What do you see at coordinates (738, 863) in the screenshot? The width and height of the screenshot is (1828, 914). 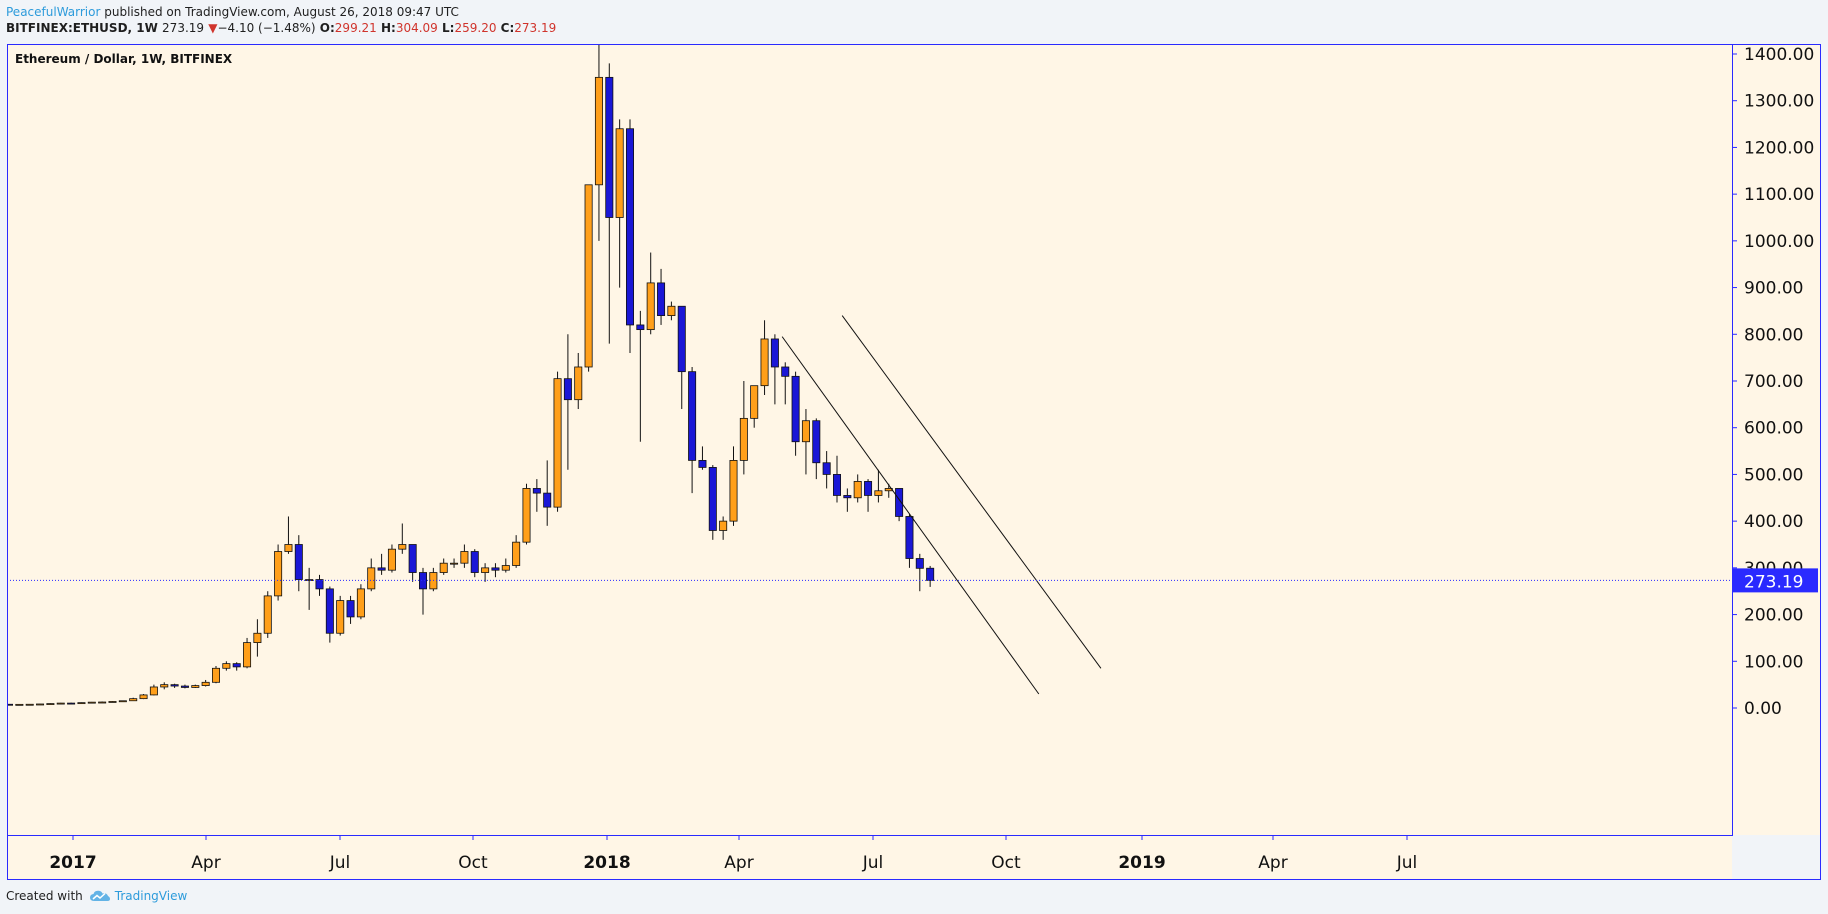 I see `x-tick-label: Apr` at bounding box center [738, 863].